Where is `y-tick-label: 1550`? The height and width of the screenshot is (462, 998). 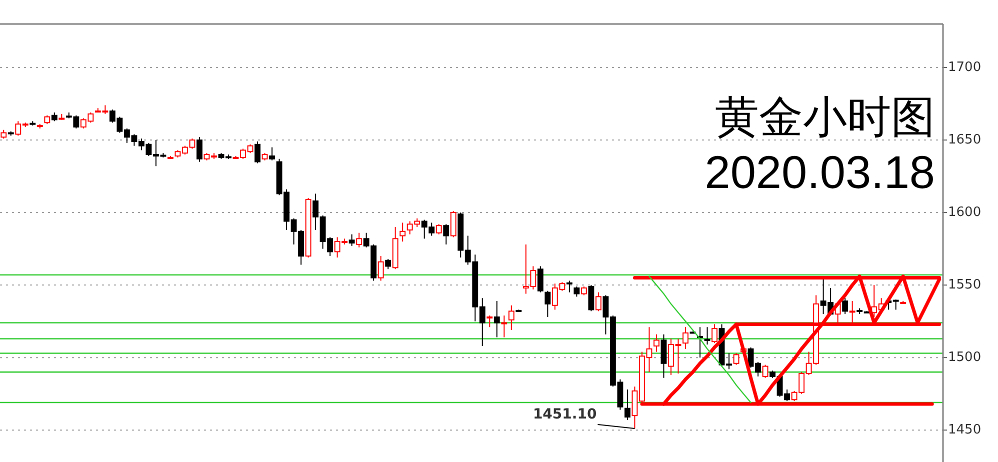
y-tick-label: 1550 is located at coordinates (965, 285).